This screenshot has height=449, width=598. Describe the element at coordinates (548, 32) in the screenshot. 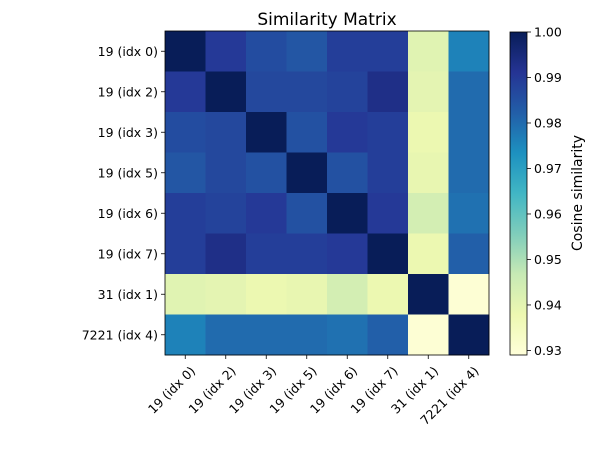

I see `colorbar-tick-label: 1.00` at that location.